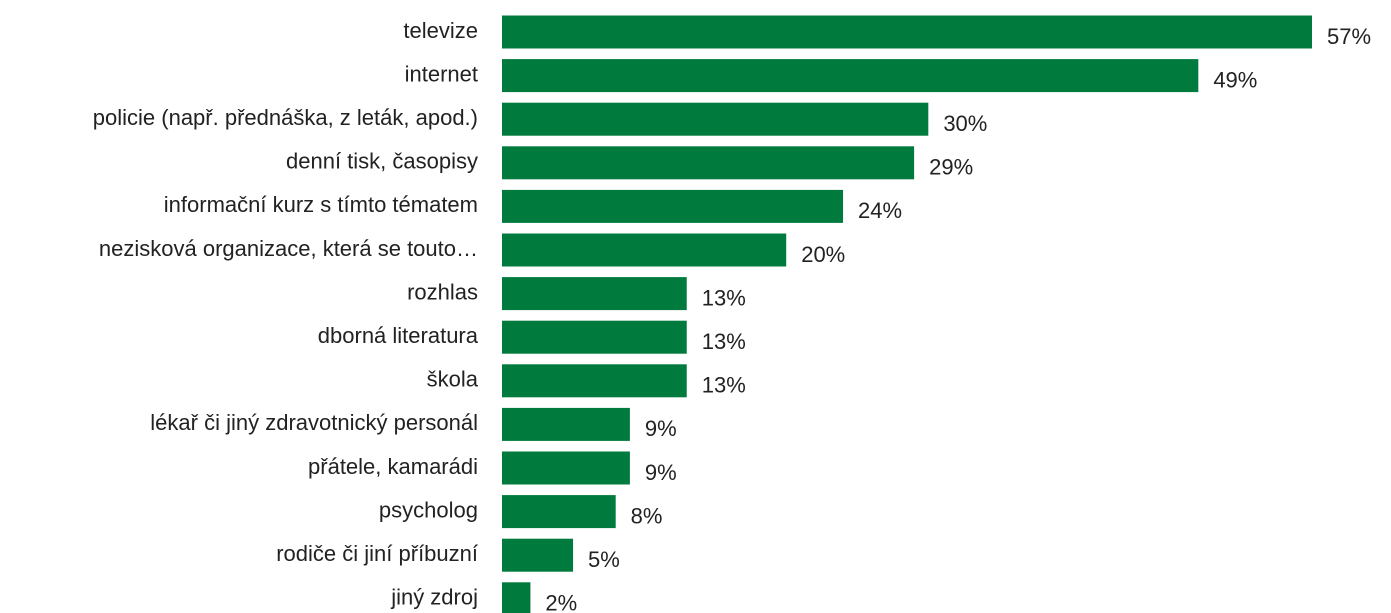 The width and height of the screenshot is (1391, 613). Describe the element at coordinates (314, 422) in the screenshot. I see `category-label: lékař či jiný zdravotnický personál` at that location.